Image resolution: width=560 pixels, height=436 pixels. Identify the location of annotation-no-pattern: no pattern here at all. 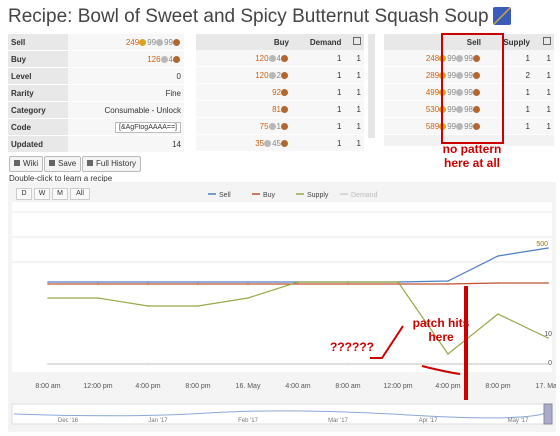
(472, 156).